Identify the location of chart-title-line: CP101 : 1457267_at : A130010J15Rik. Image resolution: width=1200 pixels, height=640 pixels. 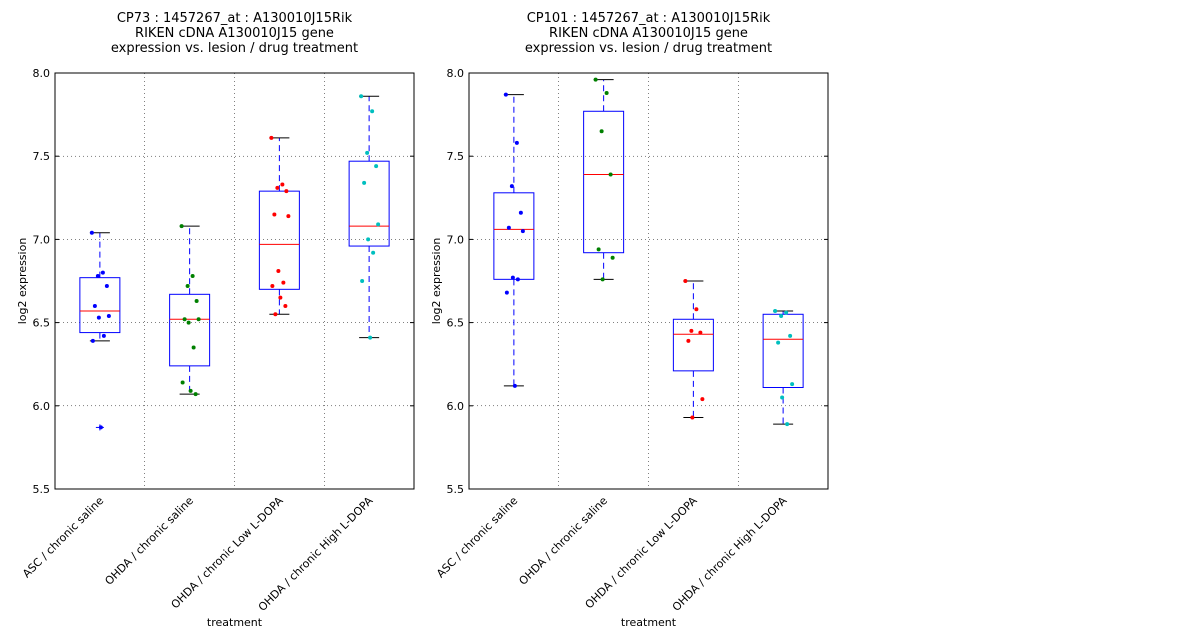
(649, 18).